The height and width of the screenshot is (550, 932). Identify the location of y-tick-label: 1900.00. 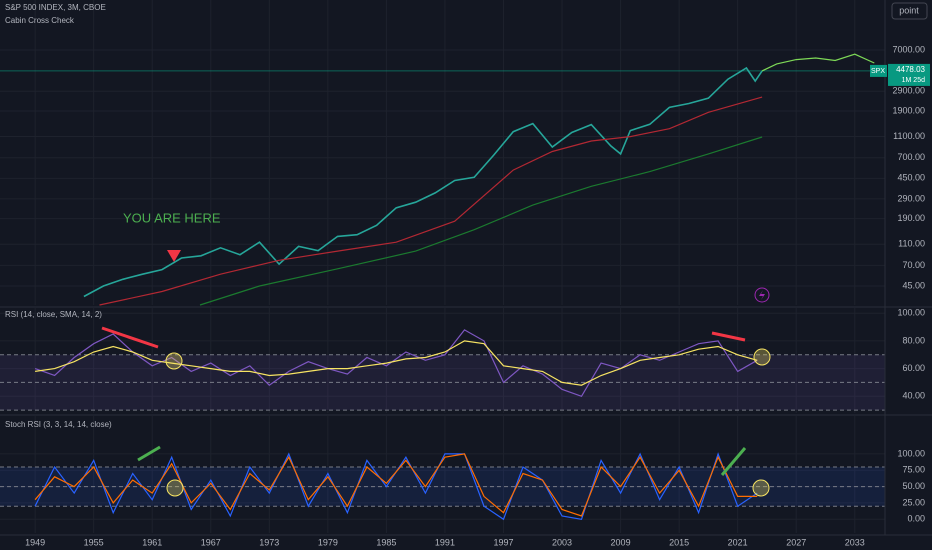
(908, 110).